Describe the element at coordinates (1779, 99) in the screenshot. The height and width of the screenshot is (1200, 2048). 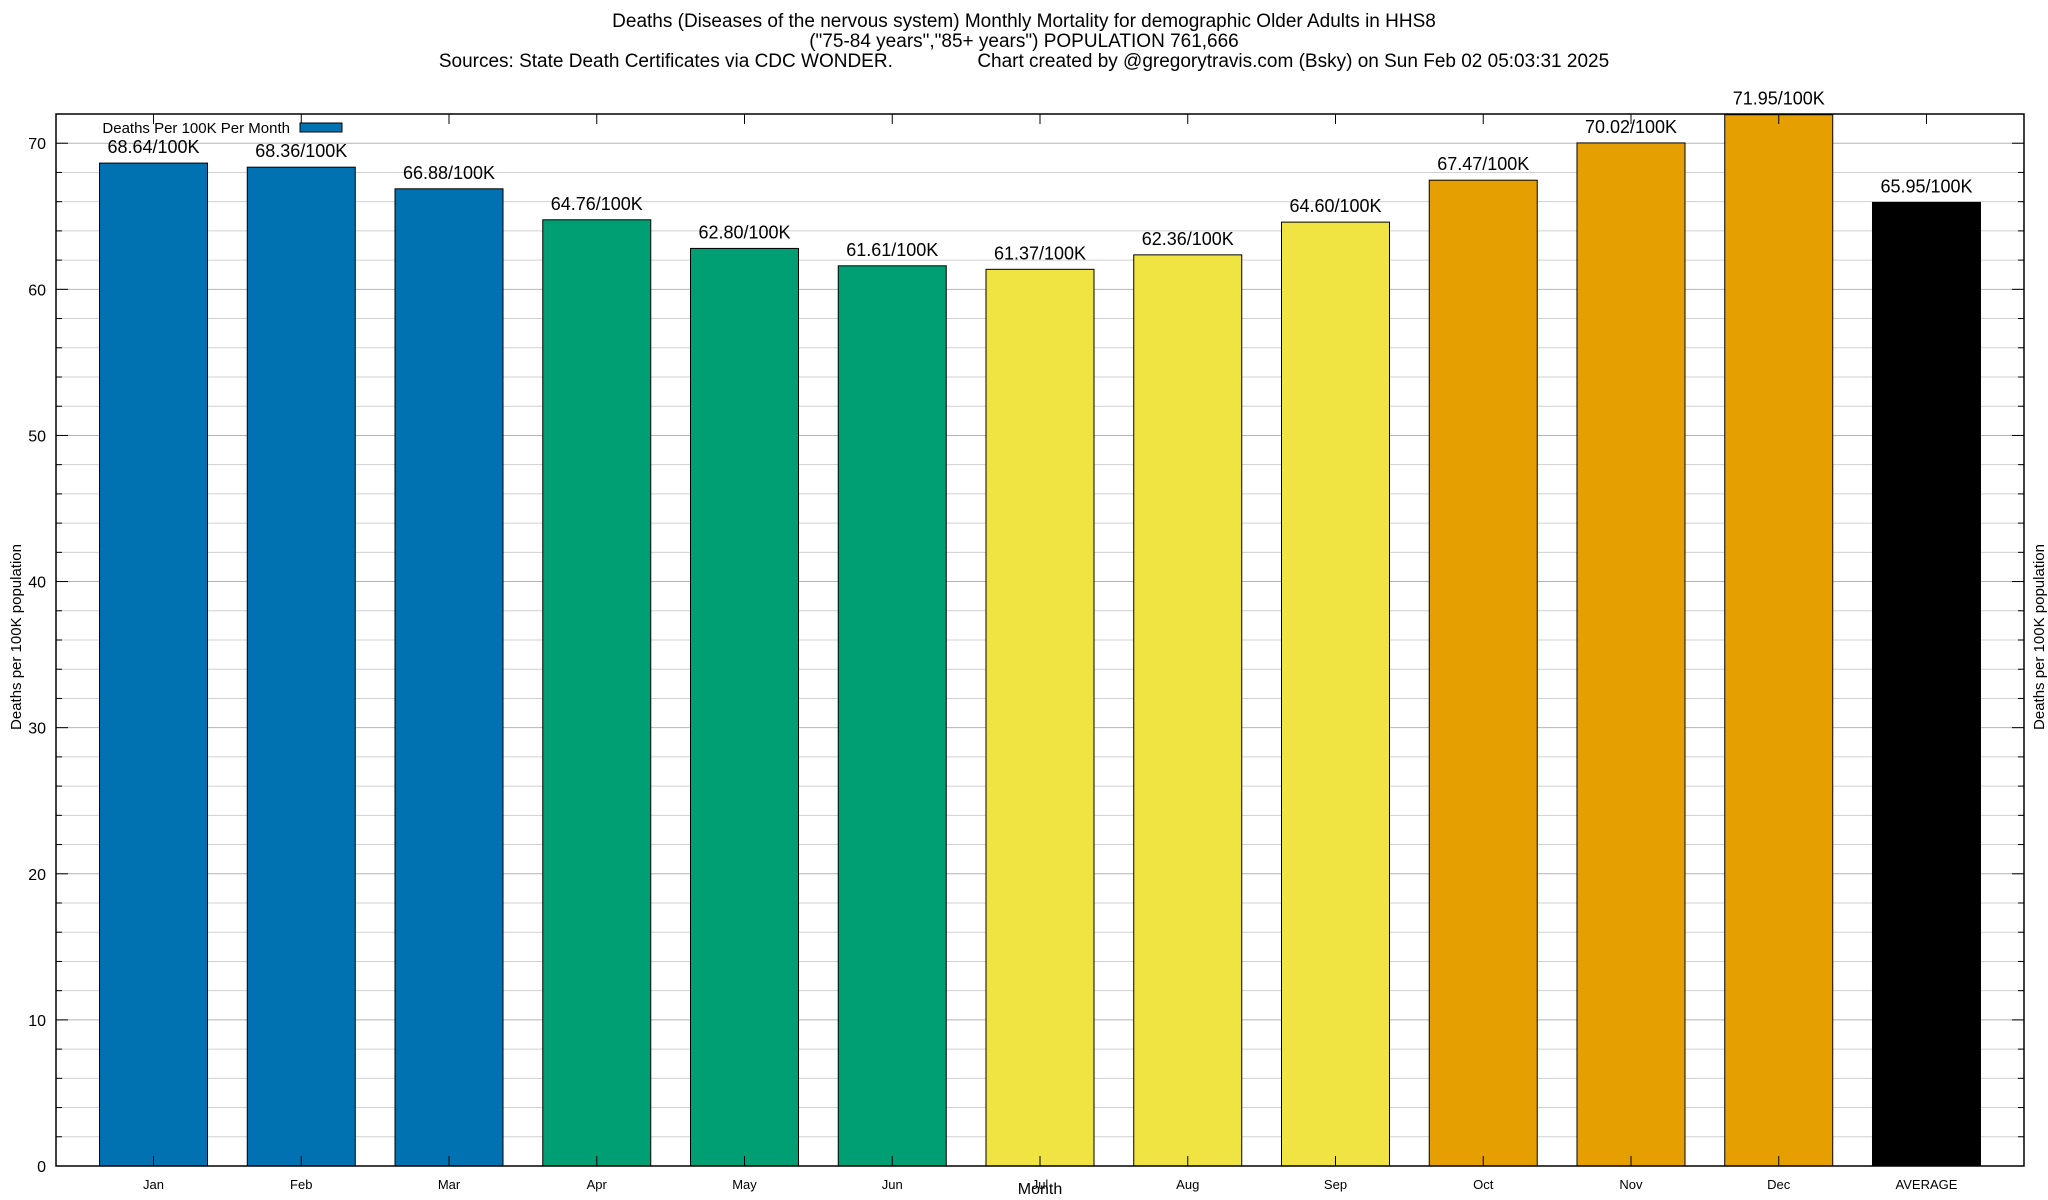
I see `data-label: 71.95/100K` at that location.